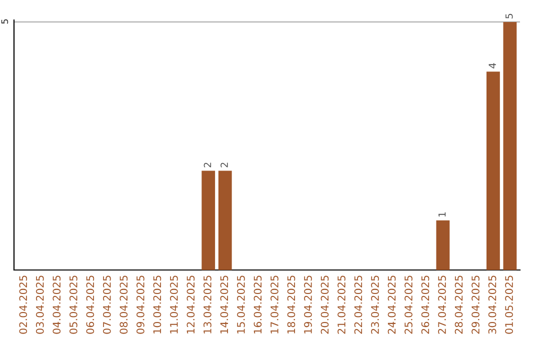  What do you see at coordinates (157, 305) in the screenshot?
I see `x-tick-label: 10.04.2025` at bounding box center [157, 305].